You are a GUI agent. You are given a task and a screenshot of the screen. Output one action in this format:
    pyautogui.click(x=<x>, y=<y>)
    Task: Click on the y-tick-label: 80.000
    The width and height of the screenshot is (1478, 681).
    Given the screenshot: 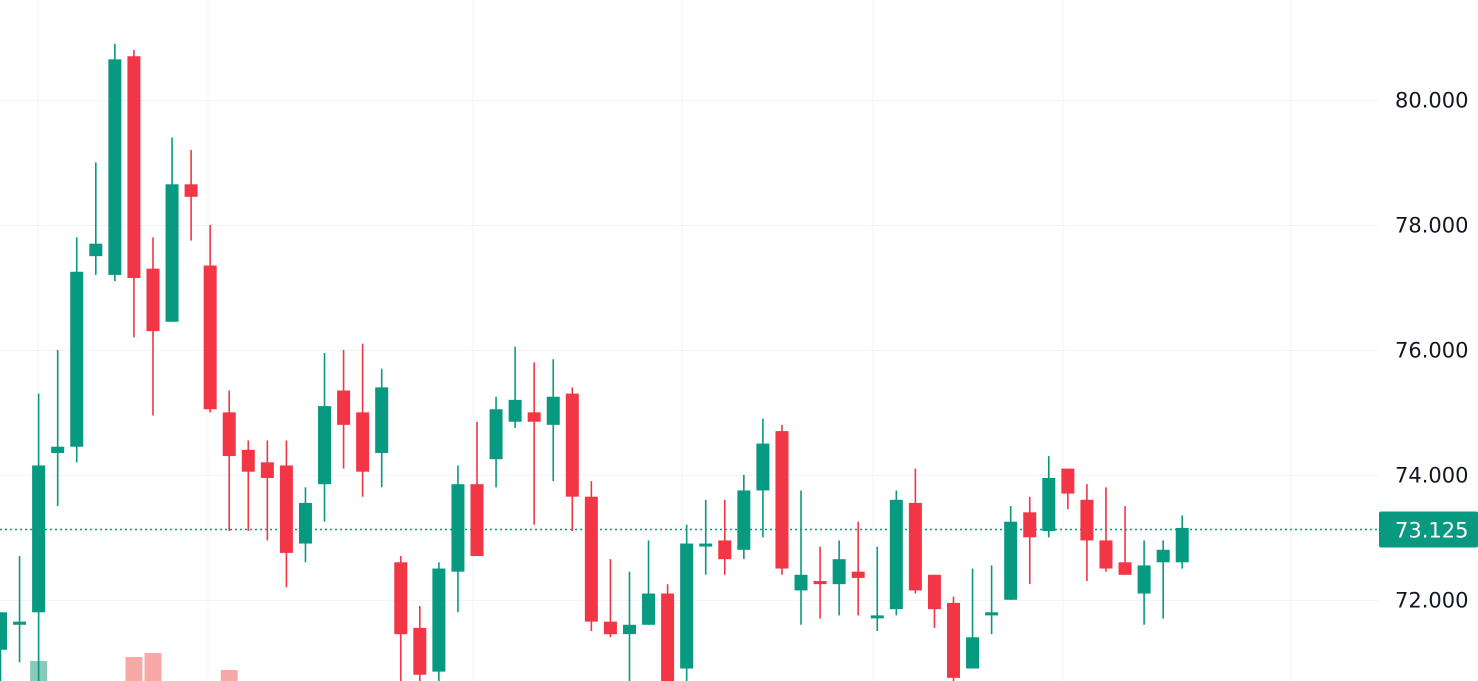 What is the action you would take?
    pyautogui.click(x=1431, y=101)
    